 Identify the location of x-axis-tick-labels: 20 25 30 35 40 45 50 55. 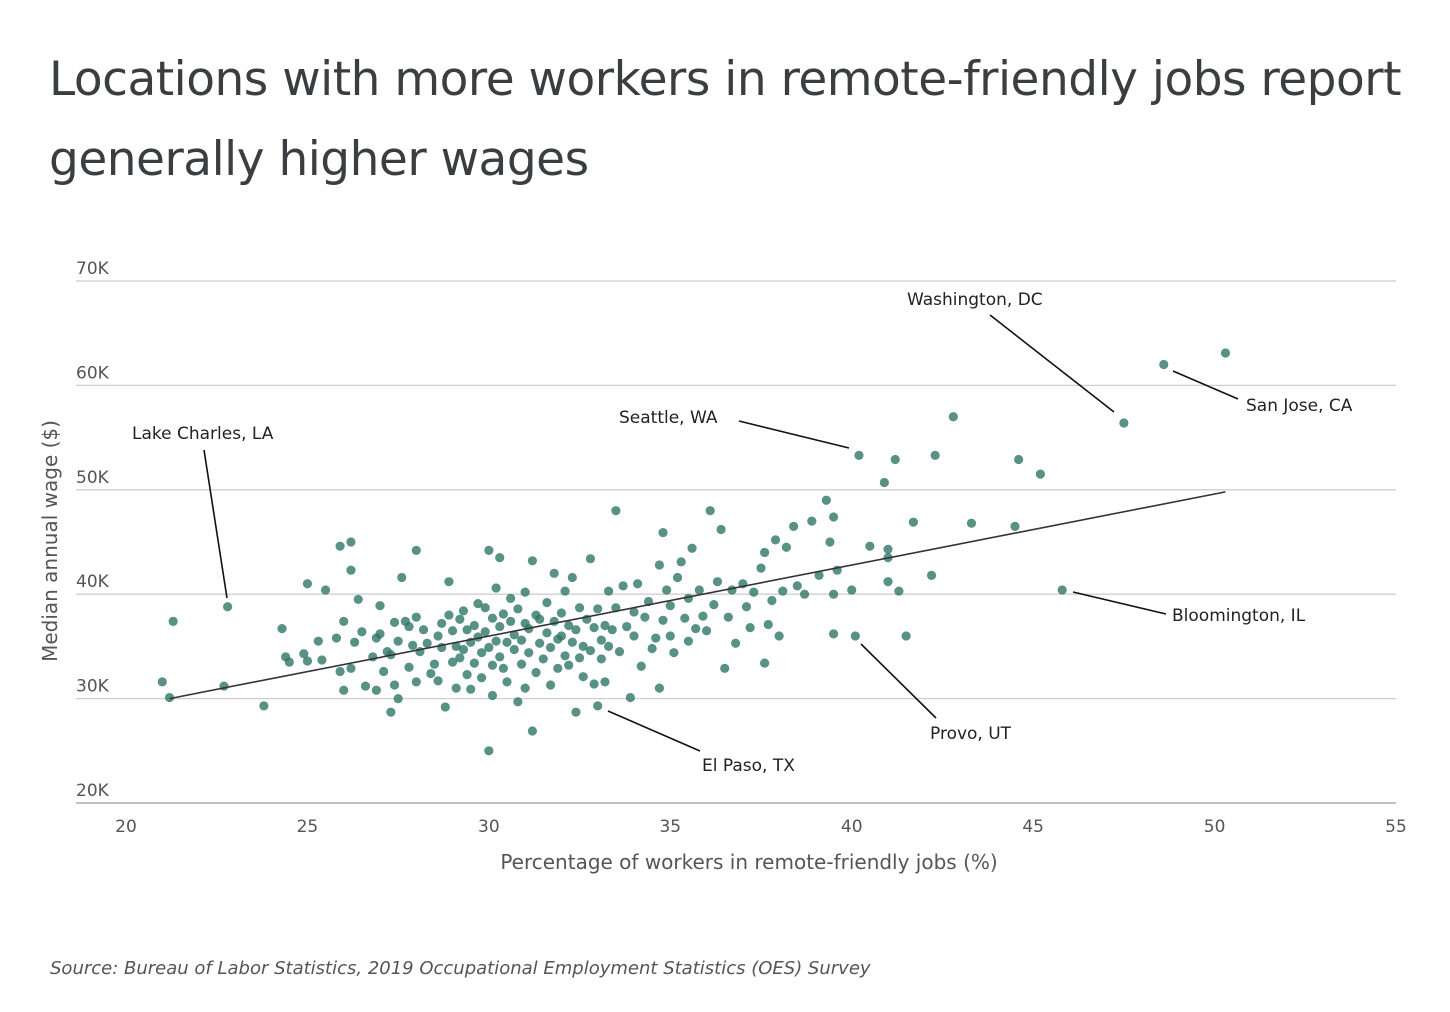
(761, 827).